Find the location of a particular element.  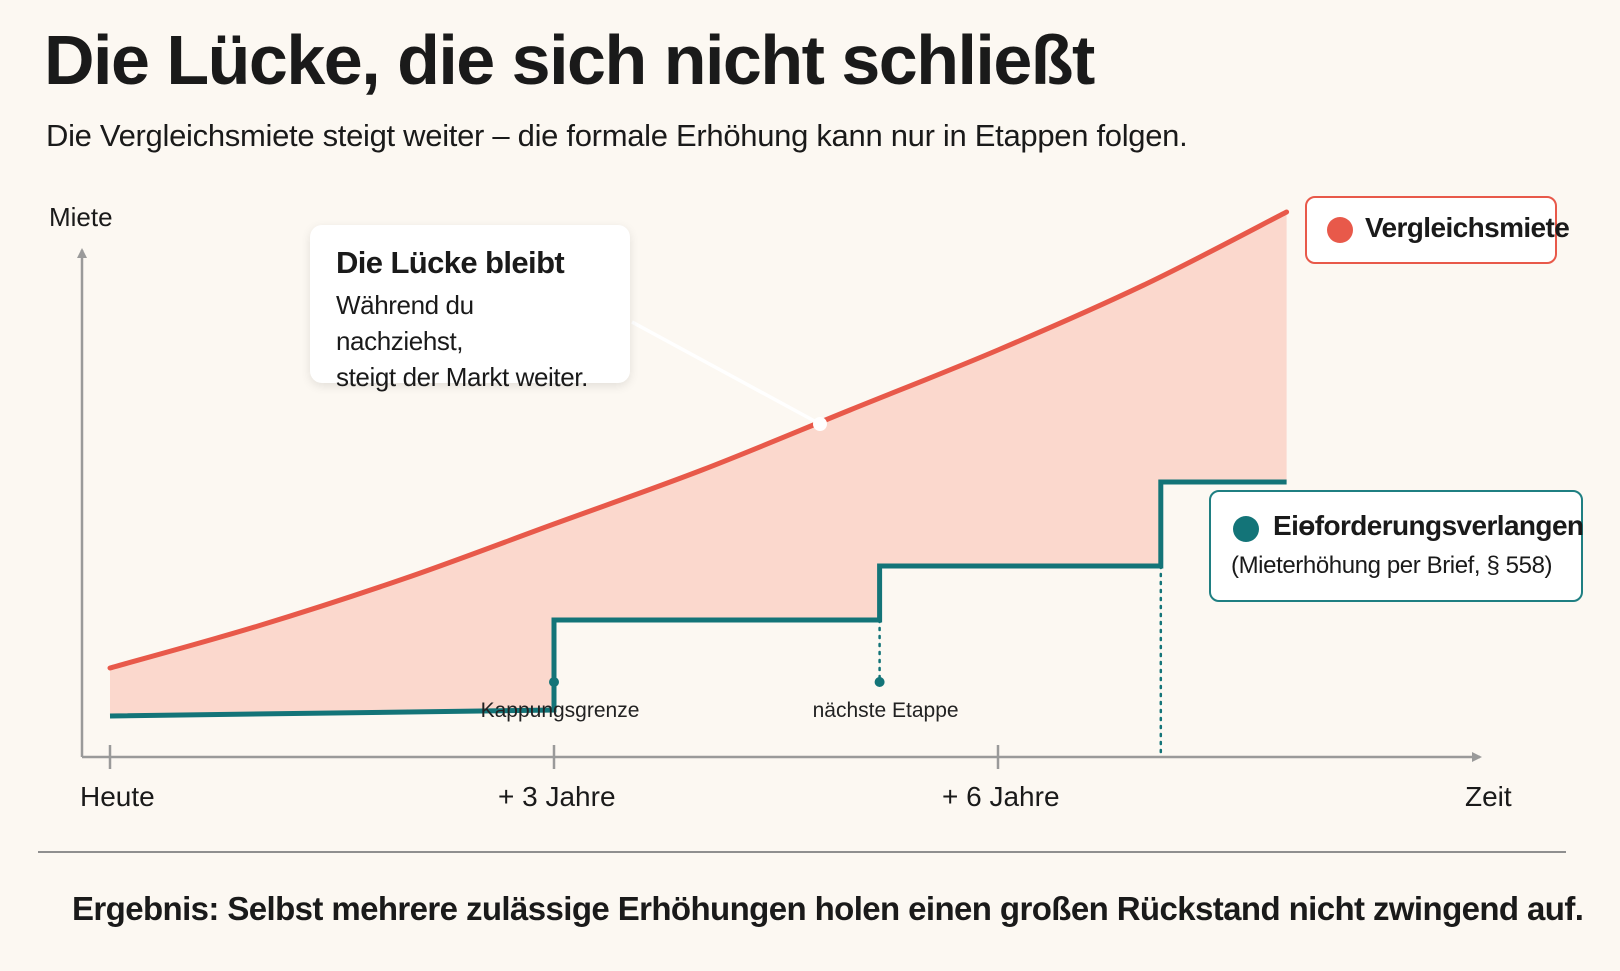

annotation-dot is located at coordinates (820, 424).